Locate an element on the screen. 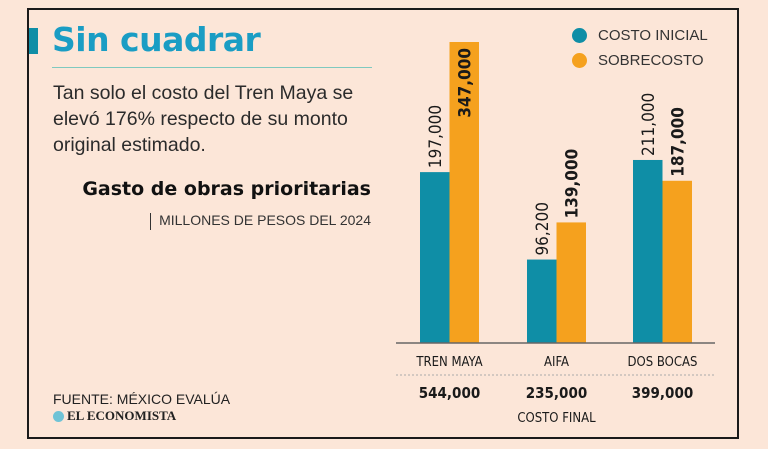  brand-logo: EL ECONOMISTA is located at coordinates (114, 416).